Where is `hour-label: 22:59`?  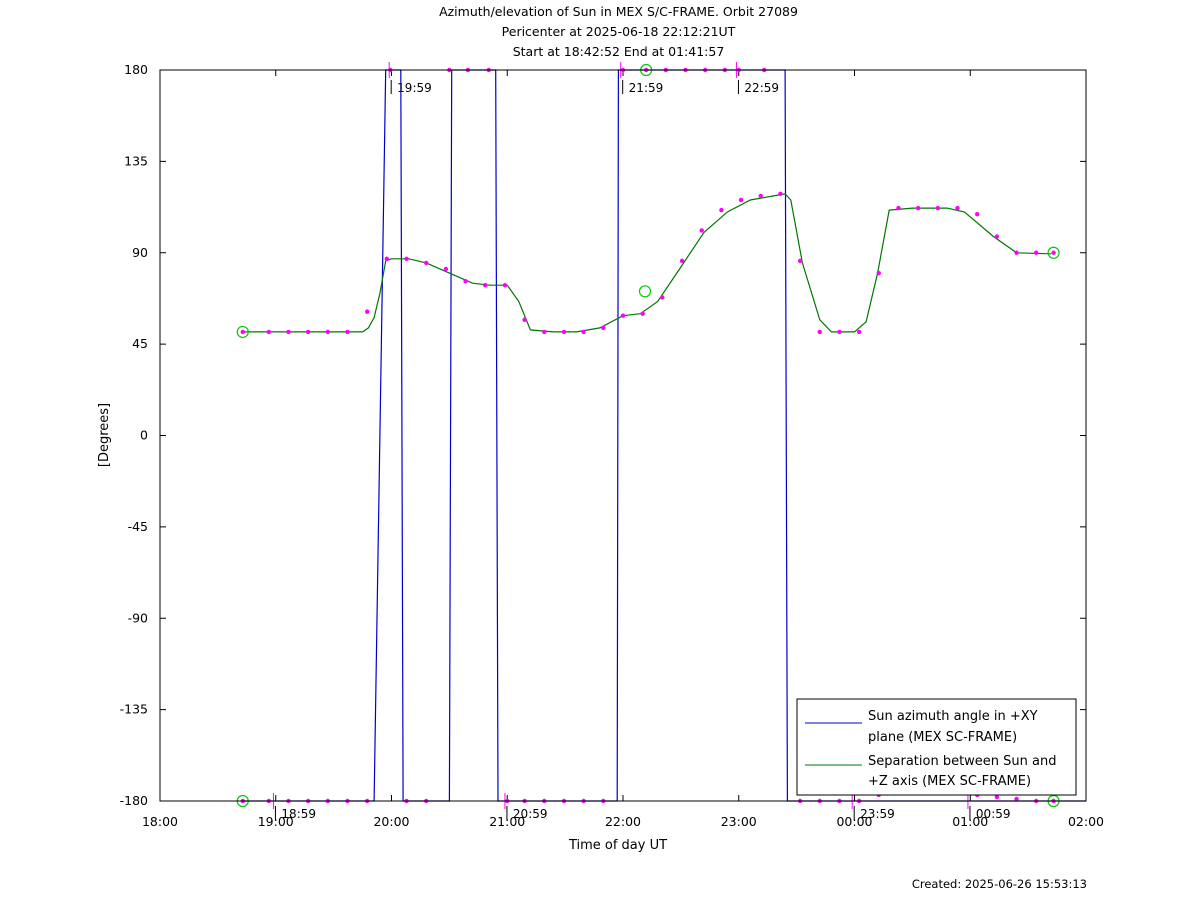 hour-label: 22:59 is located at coordinates (761, 88).